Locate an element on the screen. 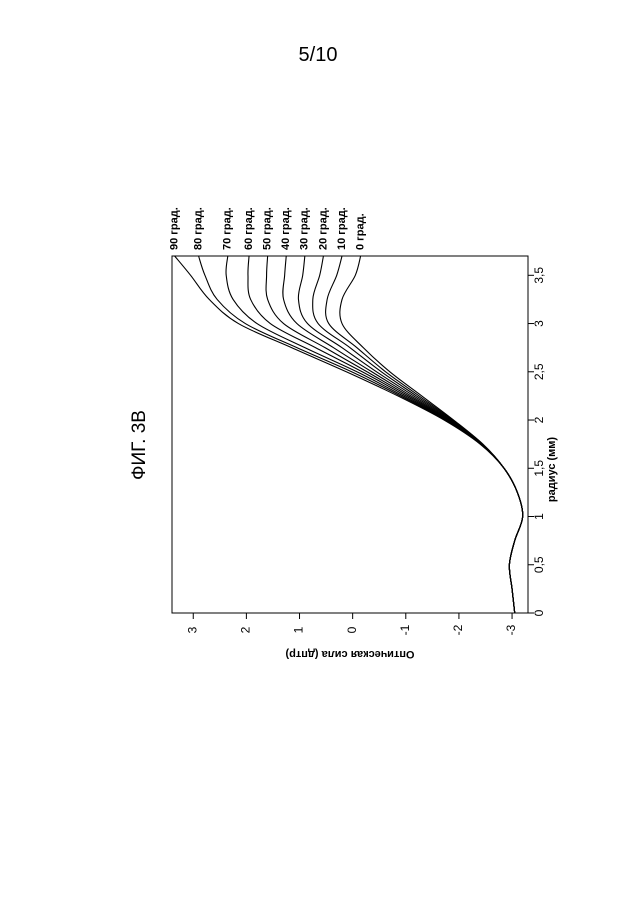  series-label: 50 град. is located at coordinates (268, 228).